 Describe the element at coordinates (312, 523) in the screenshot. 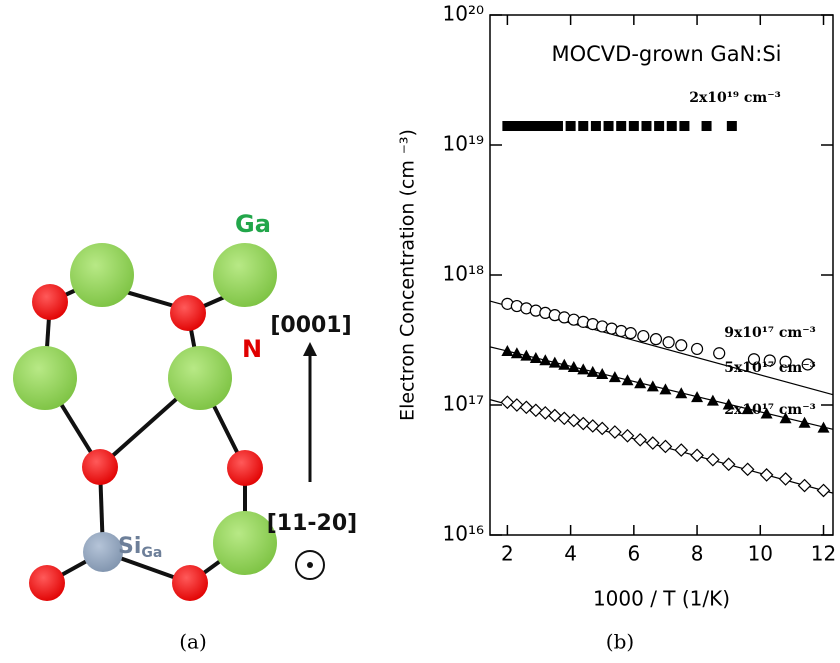

I see `direction-label: [11-20]` at that location.